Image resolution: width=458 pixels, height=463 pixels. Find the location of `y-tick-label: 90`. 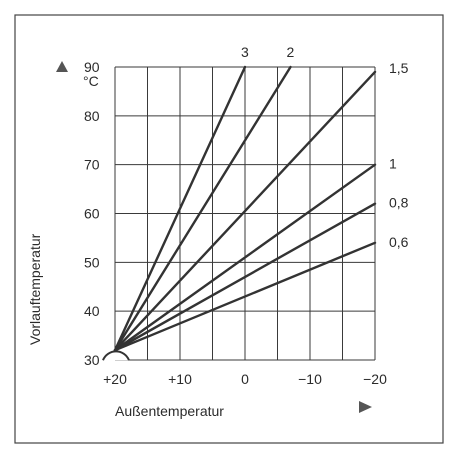

y-tick-label: 90 is located at coordinates (92, 67).